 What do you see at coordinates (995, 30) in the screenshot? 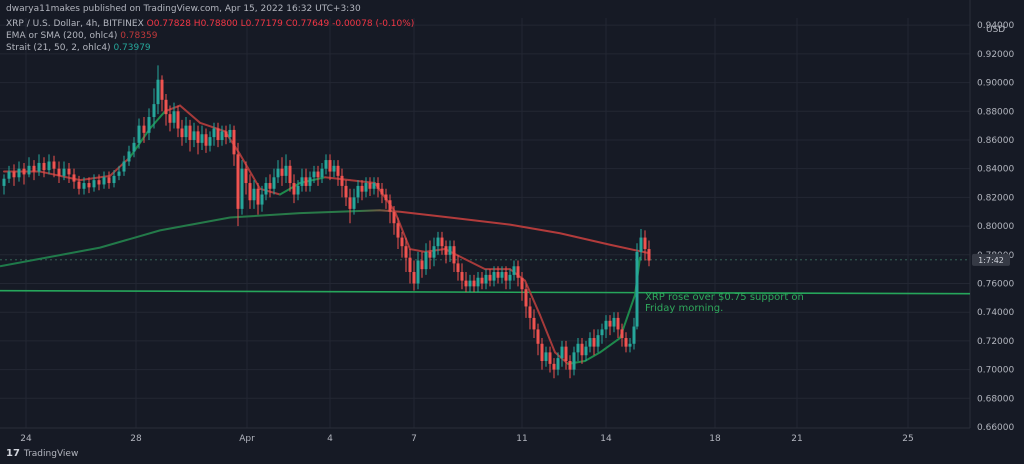
I see `price-axis-unit: USD` at bounding box center [995, 30].